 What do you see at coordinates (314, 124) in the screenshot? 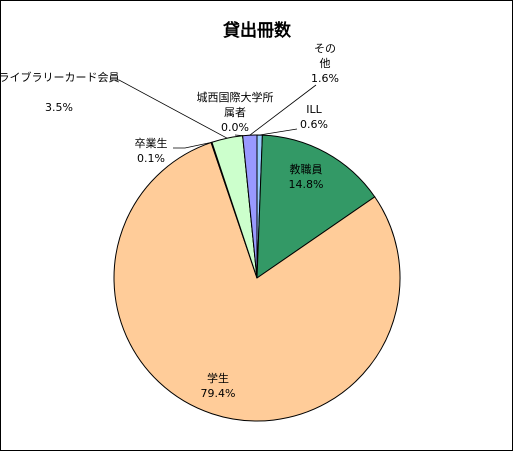
I see `data-label-value-slice-1: 0.6%` at bounding box center [314, 124].